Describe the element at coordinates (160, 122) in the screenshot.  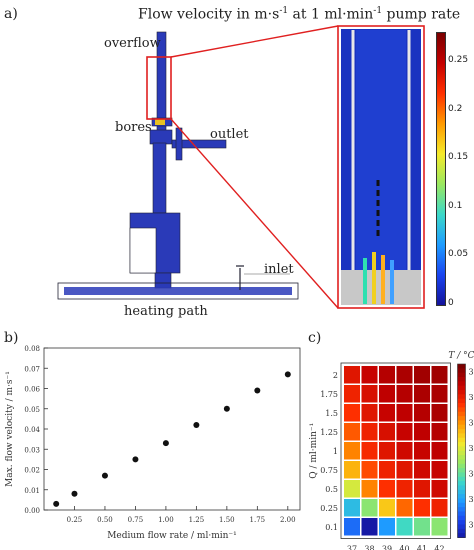
I see `bores-colored` at that location.